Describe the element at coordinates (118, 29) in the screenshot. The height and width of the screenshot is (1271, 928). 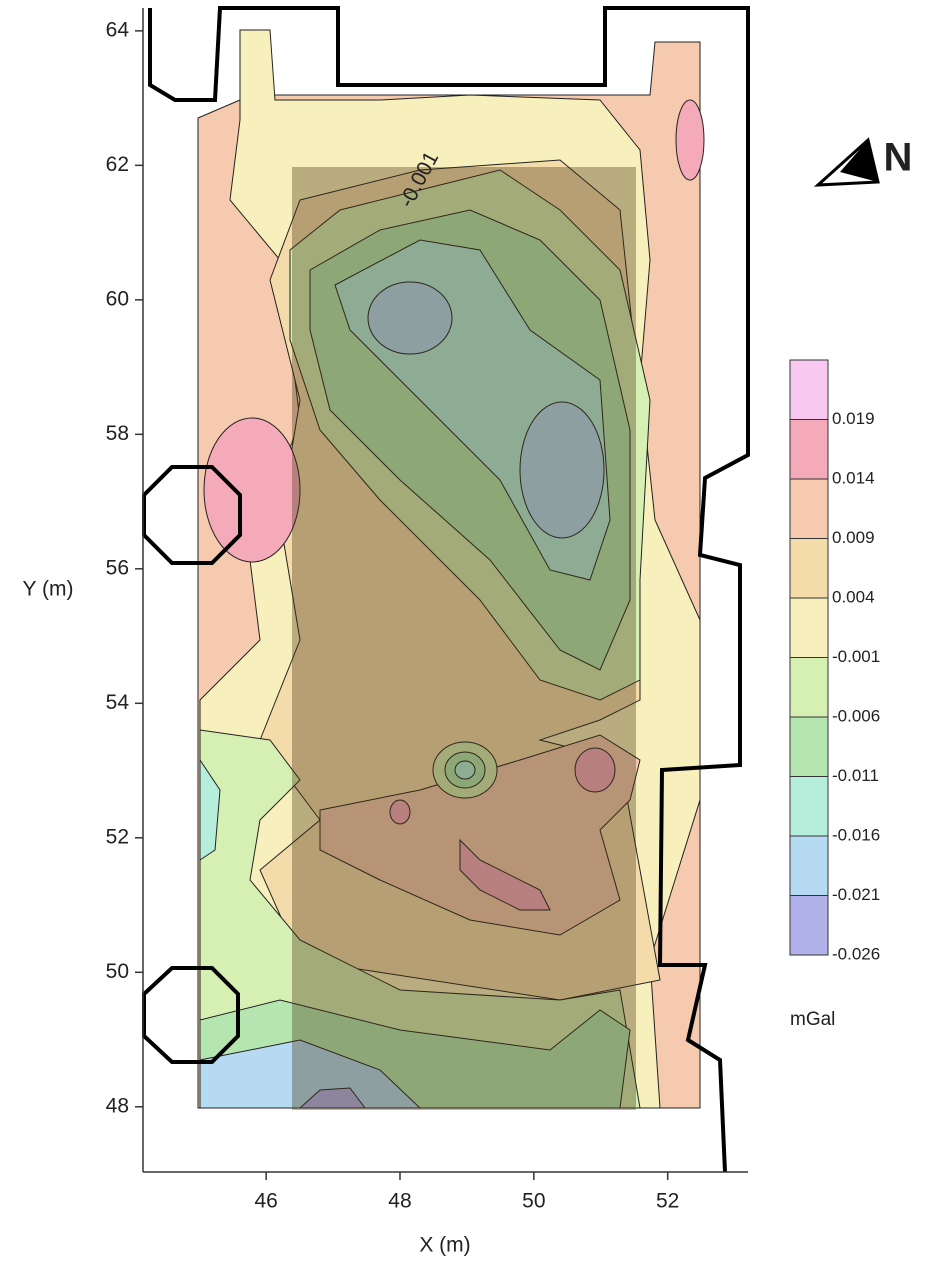
I see `y-tick-label: 64` at that location.